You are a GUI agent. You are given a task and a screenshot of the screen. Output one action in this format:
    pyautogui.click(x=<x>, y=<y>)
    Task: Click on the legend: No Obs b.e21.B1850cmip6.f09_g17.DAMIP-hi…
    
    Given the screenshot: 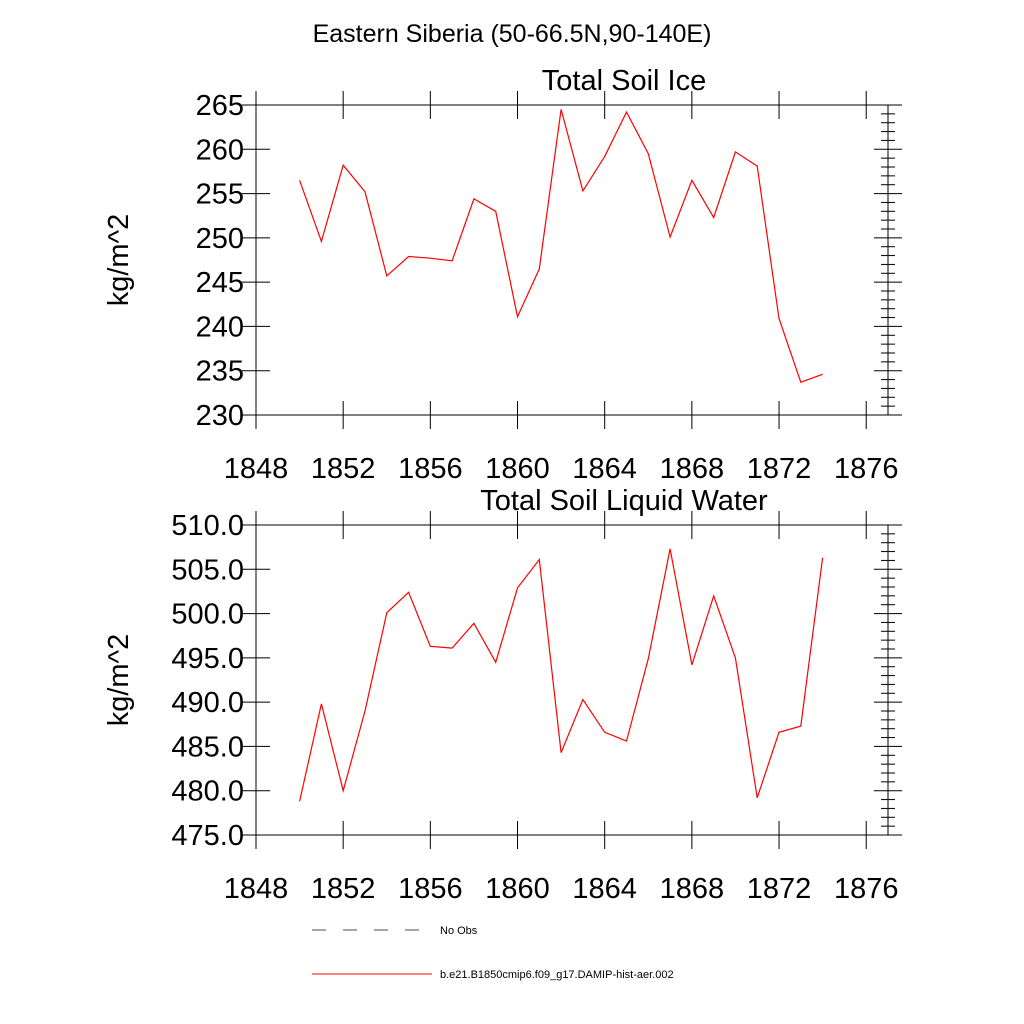 What is the action you would take?
    pyautogui.click(x=493, y=953)
    